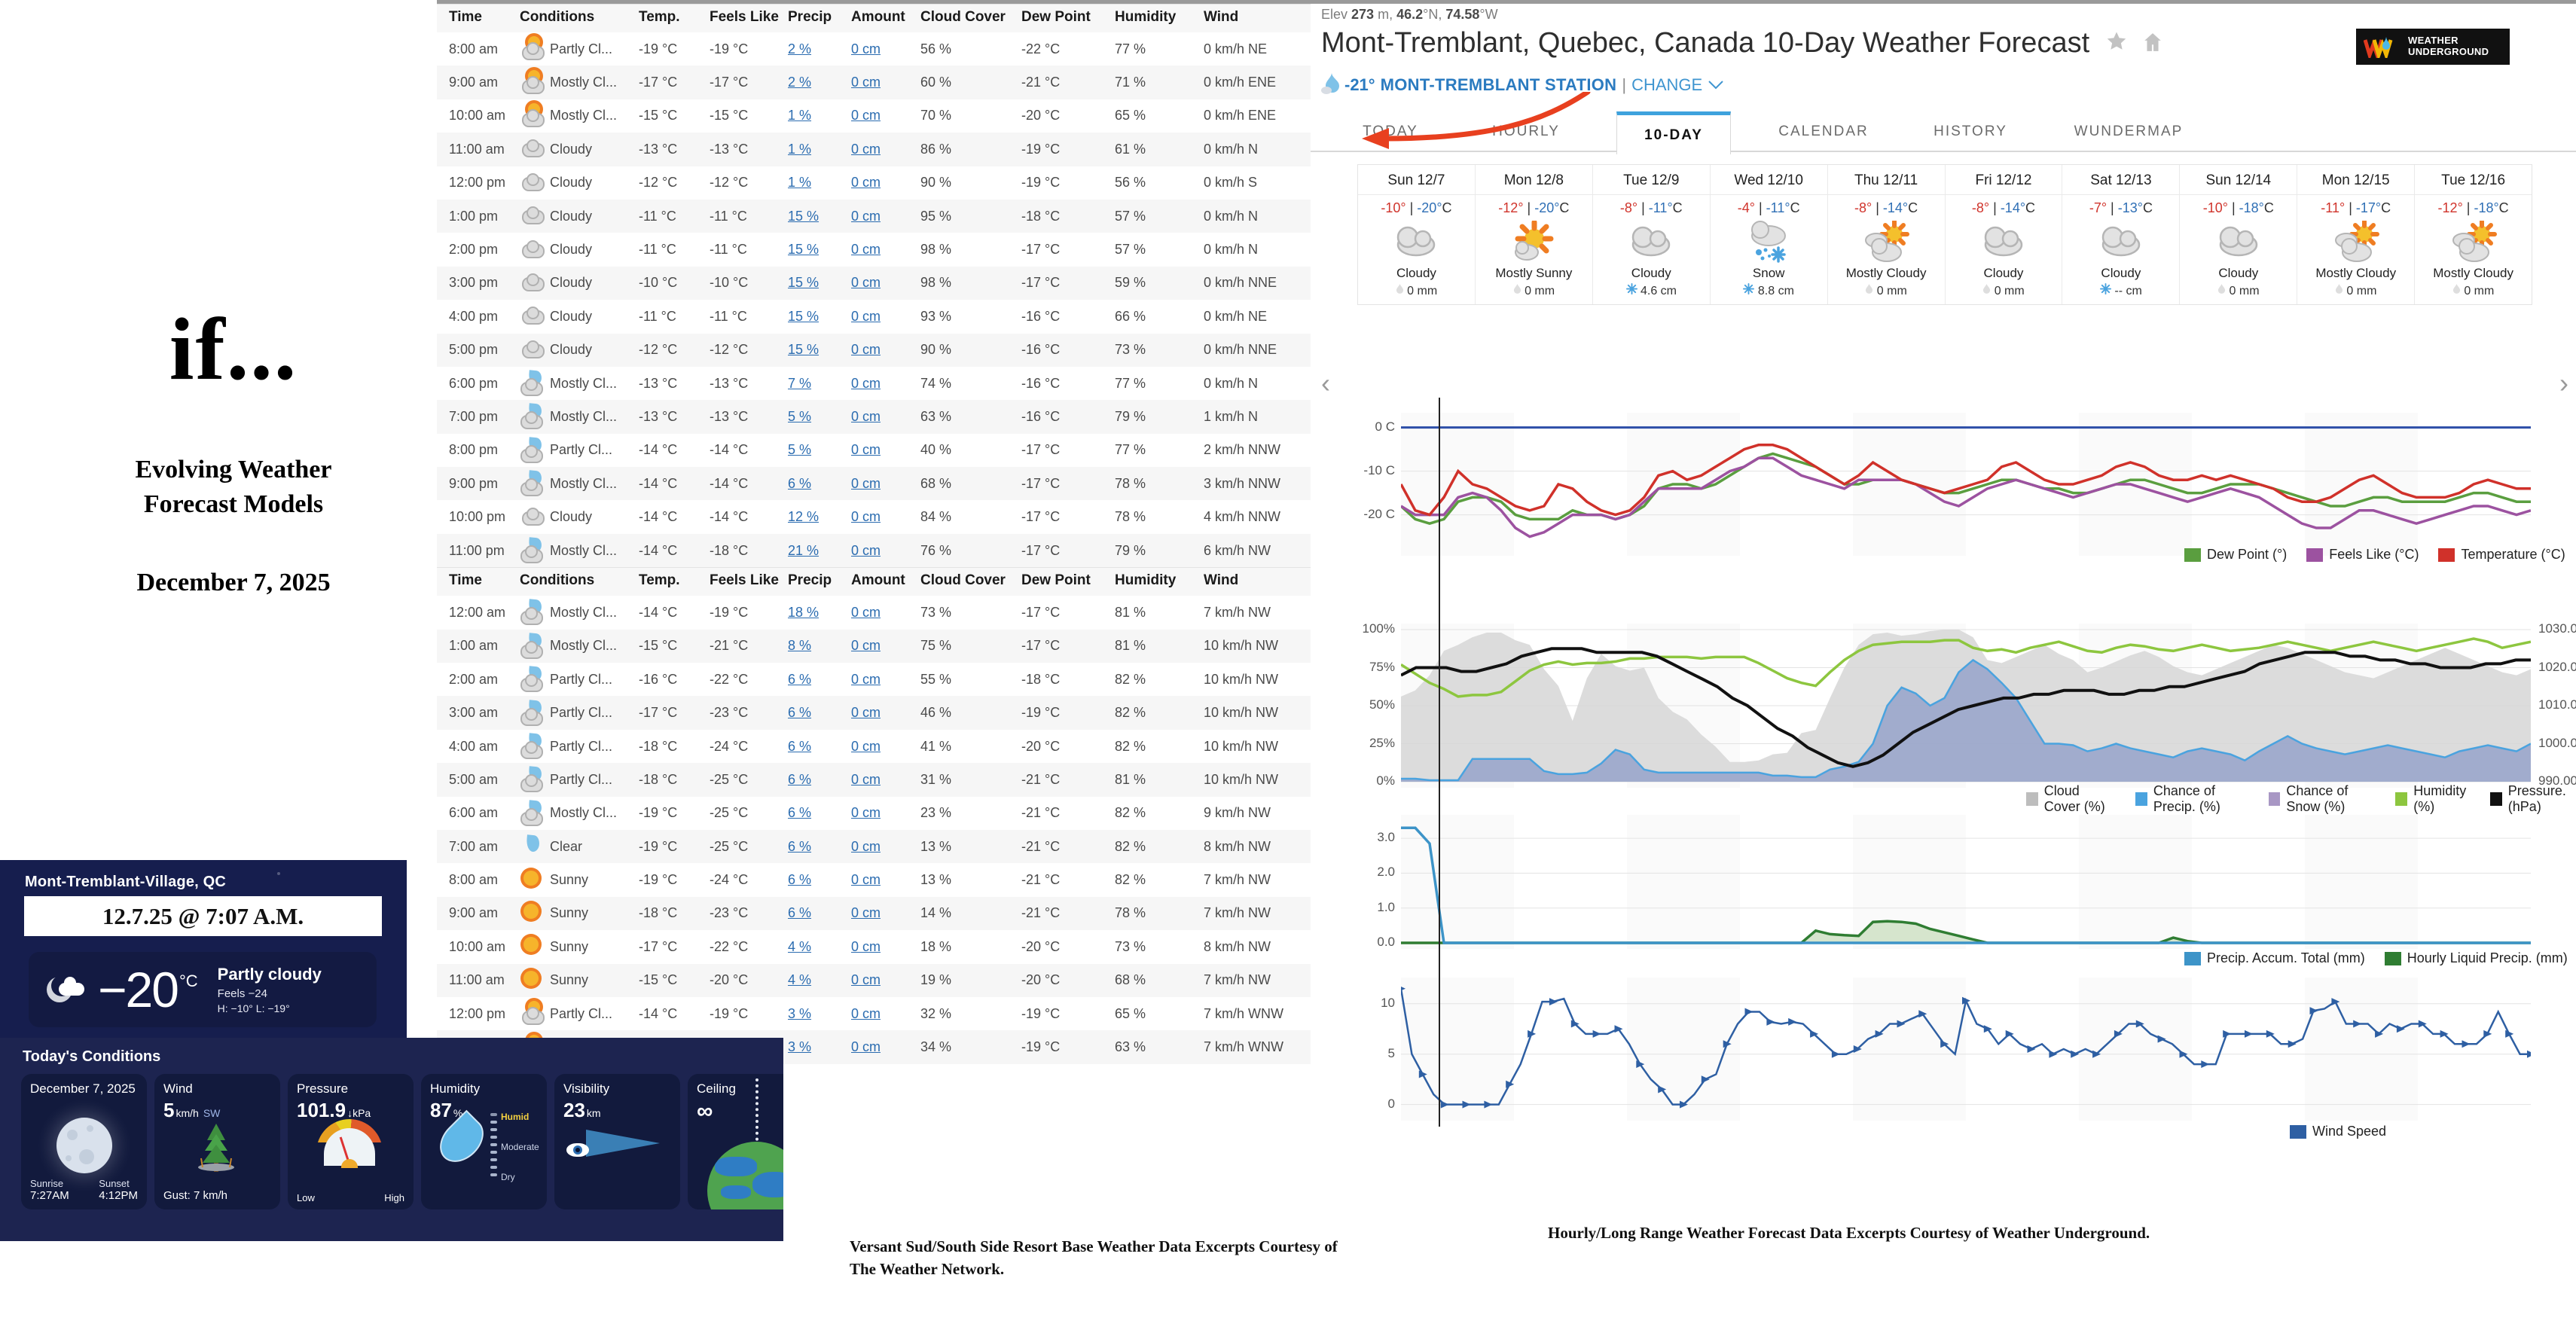 This screenshot has height=1336, width=2576. I want to click on forecast-day-card: Tue 12/16 -12° | -18°C Mostly Cloudy 0 mm, so click(2474, 235).